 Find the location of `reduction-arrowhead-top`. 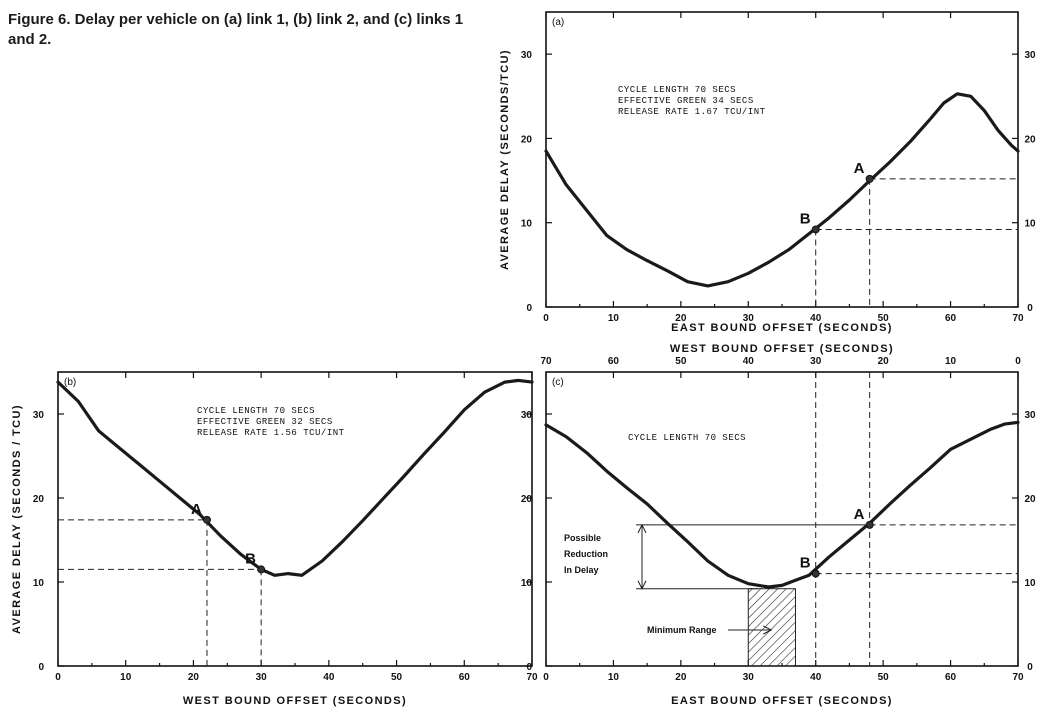

reduction-arrowhead-top is located at coordinates (642, 528).